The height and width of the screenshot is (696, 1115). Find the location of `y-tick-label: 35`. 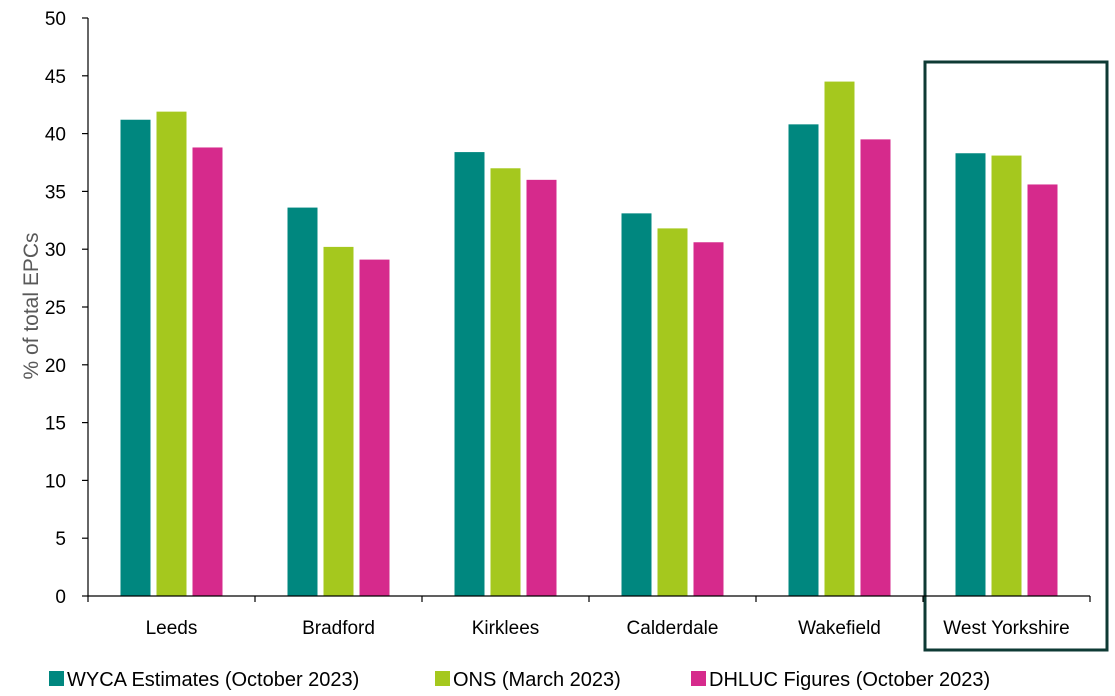

y-tick-label: 35 is located at coordinates (55, 192).